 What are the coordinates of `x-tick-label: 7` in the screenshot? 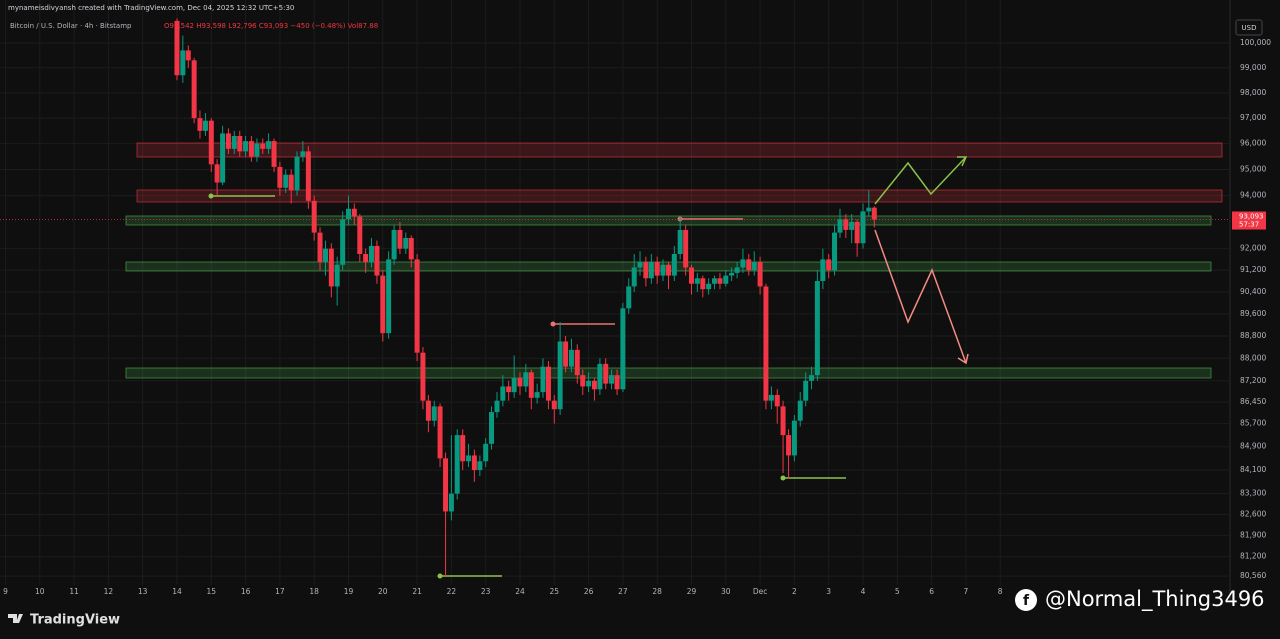 It's located at (965, 591).